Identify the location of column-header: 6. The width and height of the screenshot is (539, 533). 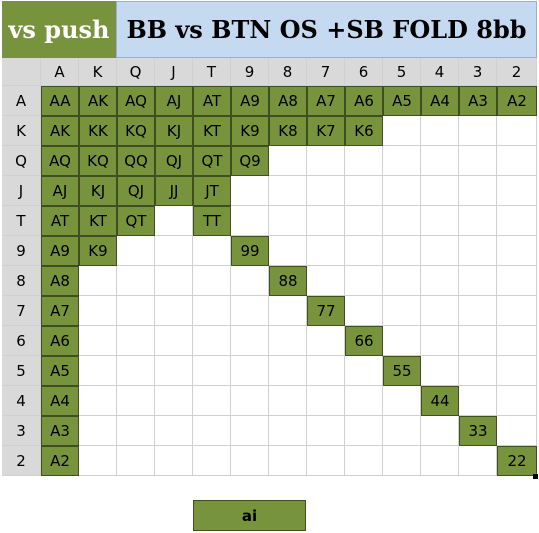
(364, 72).